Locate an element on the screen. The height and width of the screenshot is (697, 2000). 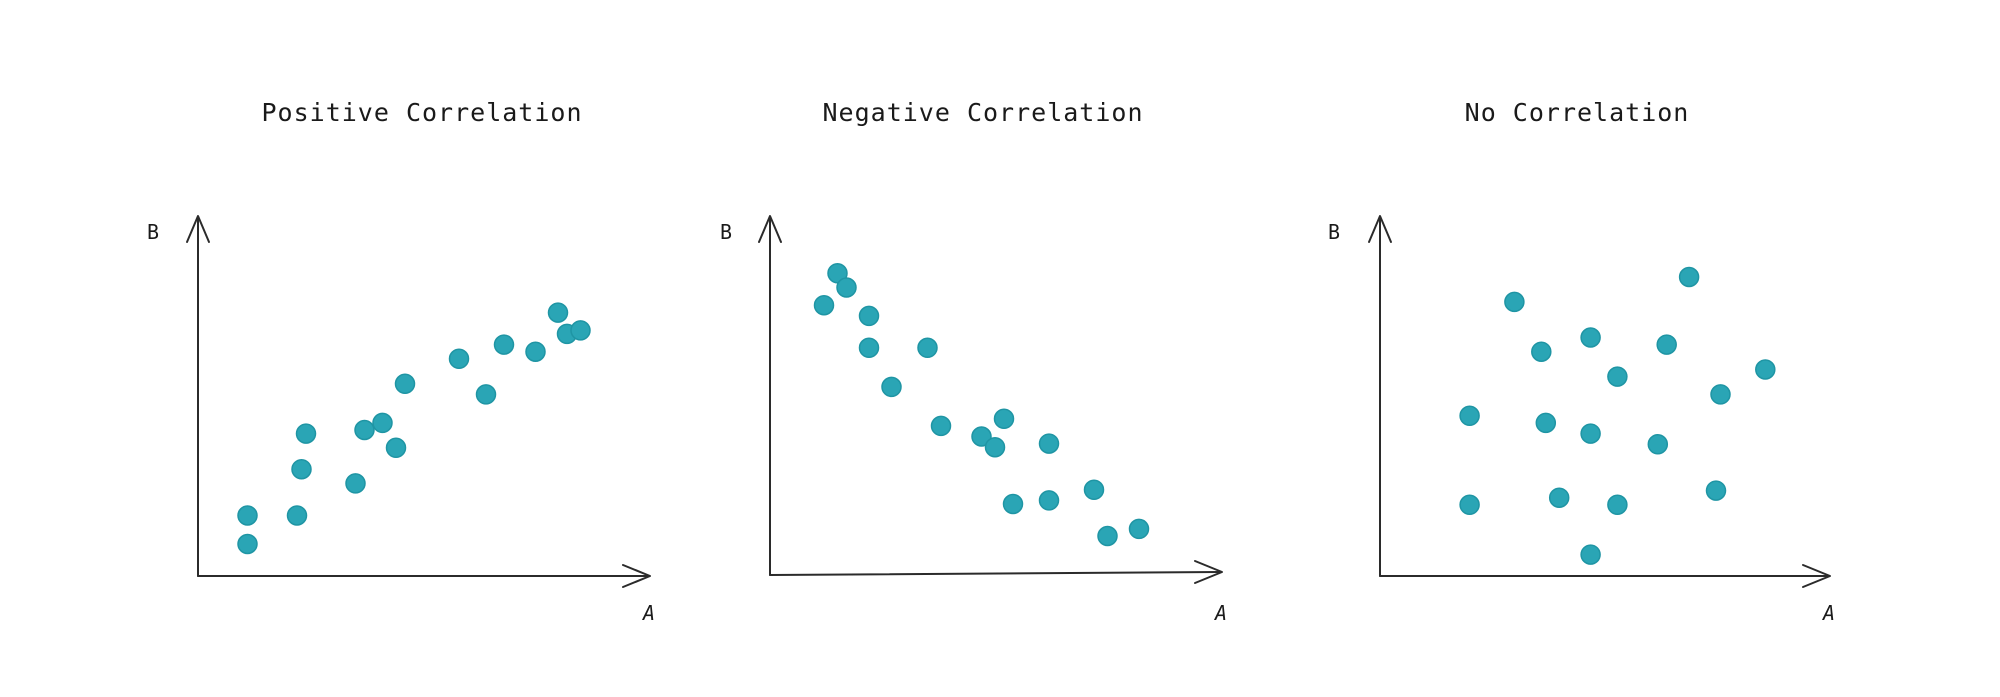
chart-title: Negative Correlation is located at coordinates (982, 112).